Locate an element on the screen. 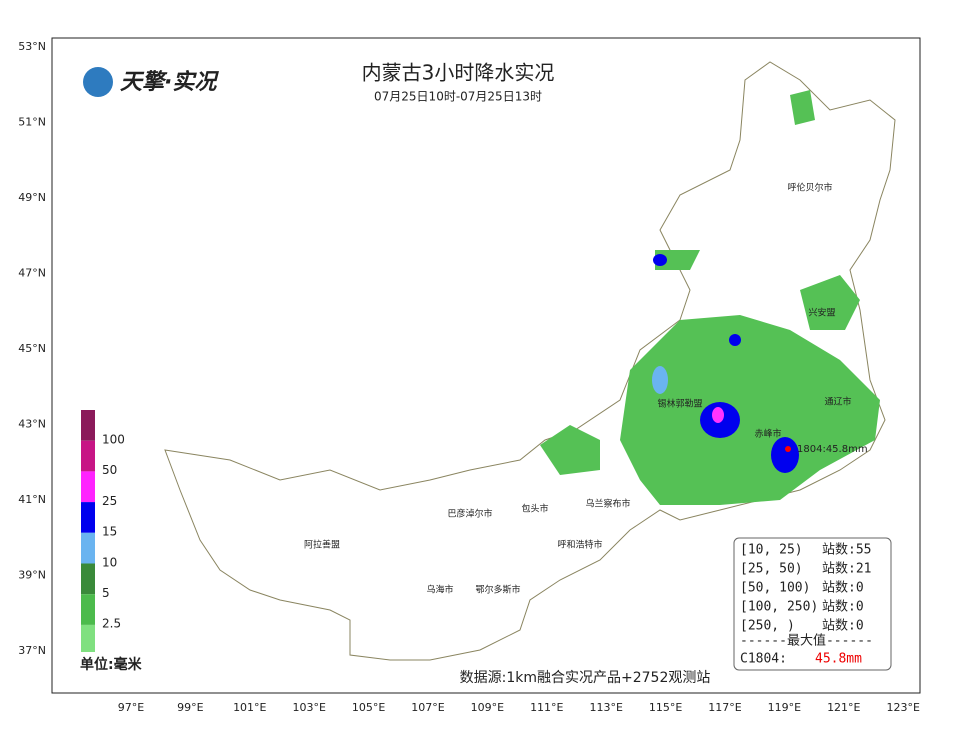  stats-box is located at coordinates (812, 604).